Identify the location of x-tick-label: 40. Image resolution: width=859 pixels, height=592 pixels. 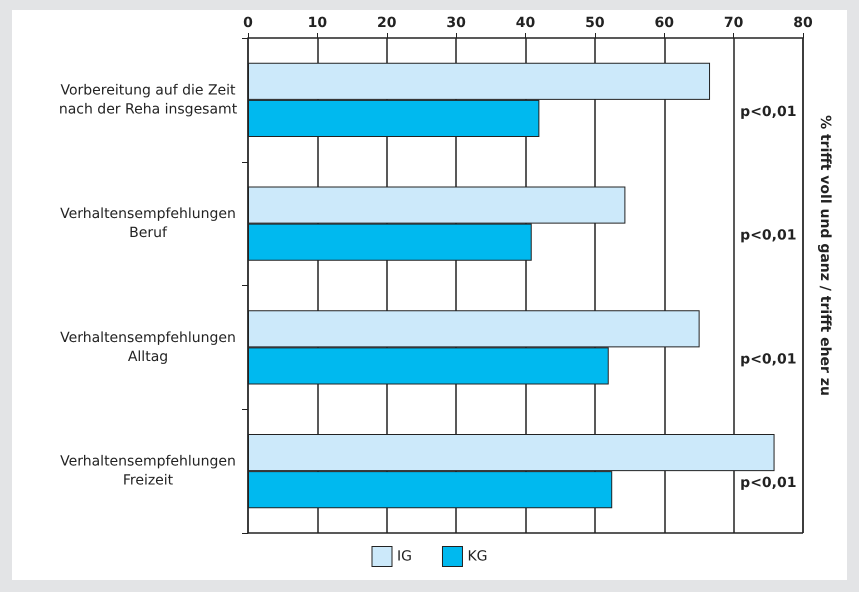
(526, 23).